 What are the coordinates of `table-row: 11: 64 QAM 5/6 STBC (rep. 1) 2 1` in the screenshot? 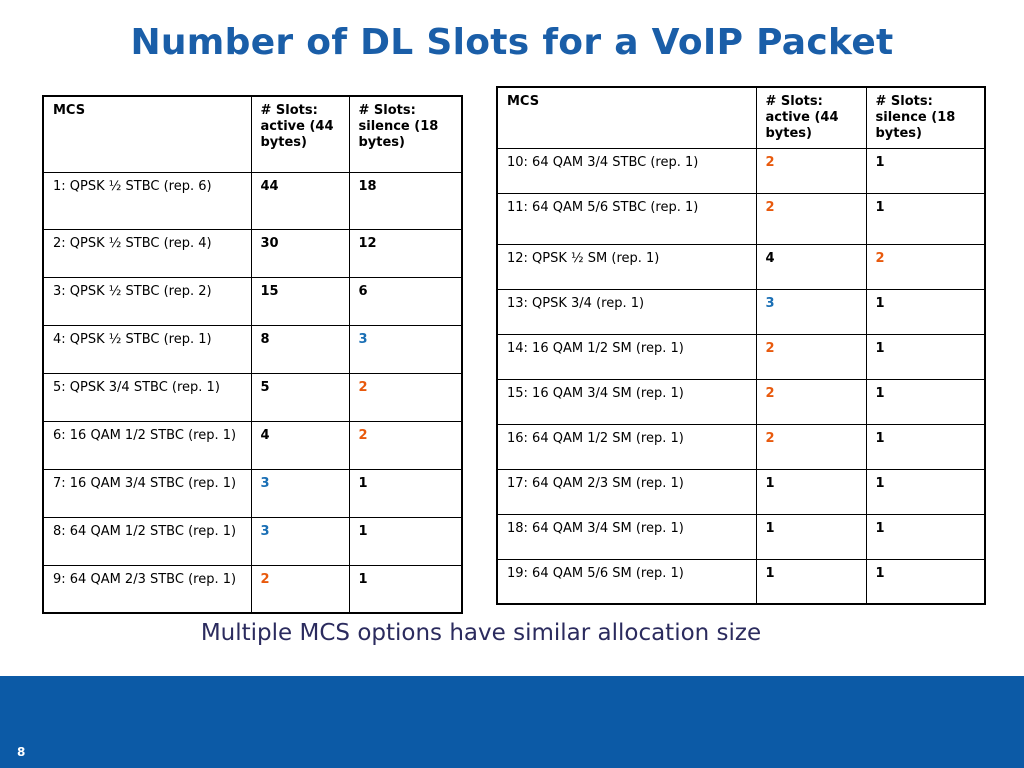 It's located at (741, 218).